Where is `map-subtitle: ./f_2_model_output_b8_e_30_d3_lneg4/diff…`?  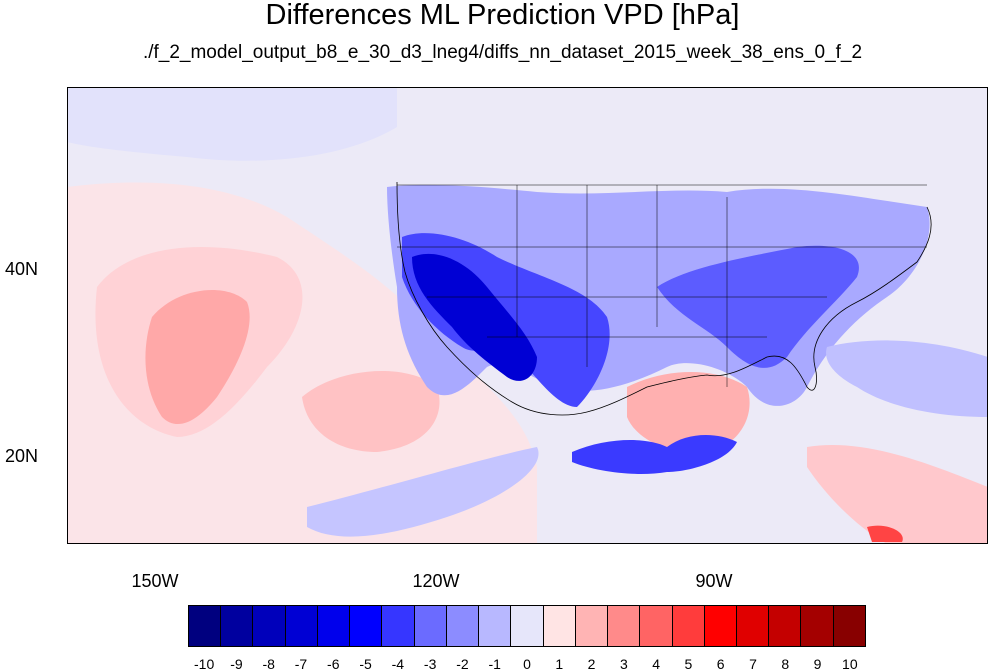
map-subtitle: ./f_2_model_output_b8_e_30_d3_lneg4/diff… is located at coordinates (502, 52).